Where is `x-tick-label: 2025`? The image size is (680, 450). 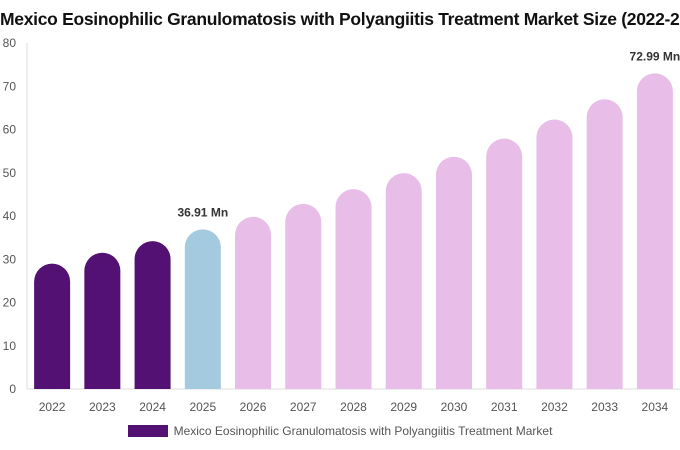
x-tick-label: 2025 is located at coordinates (202, 407).